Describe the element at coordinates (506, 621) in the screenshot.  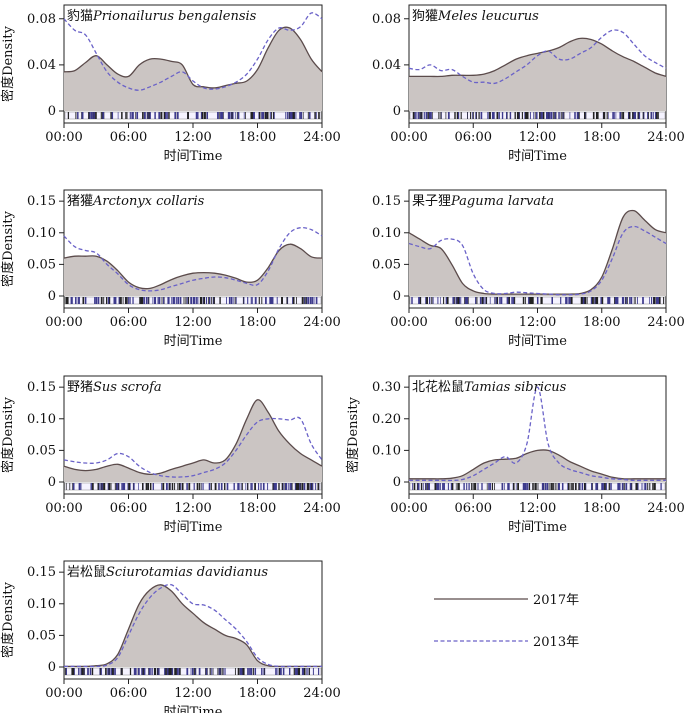
I see `legend: 2017年 2013年` at that location.